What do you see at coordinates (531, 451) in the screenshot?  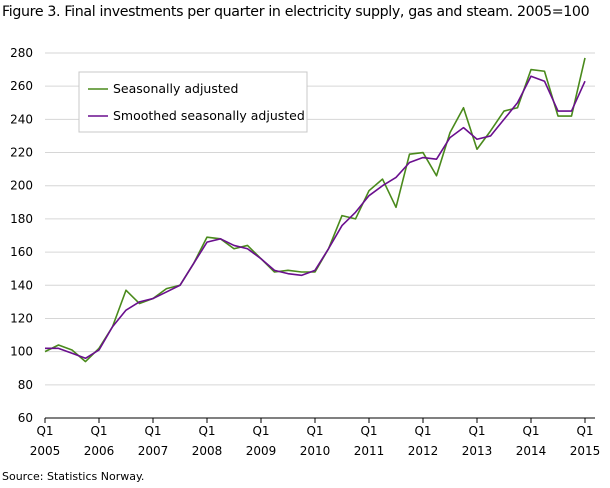 I see `x-tick-label-year: 2014` at bounding box center [531, 451].